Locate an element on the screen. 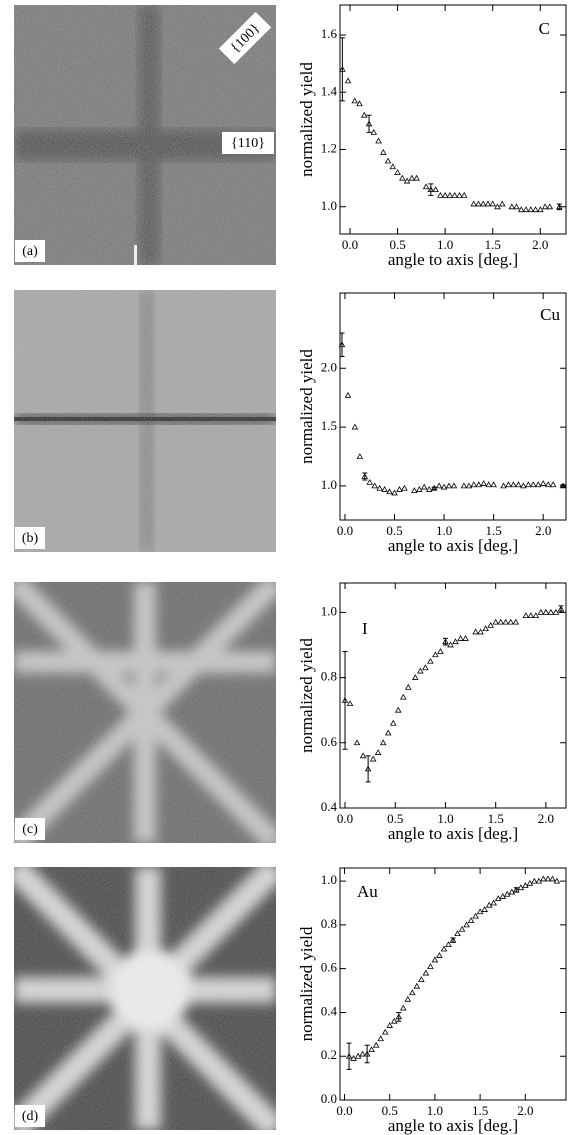 The height and width of the screenshot is (1135, 572). chart-annotation: C is located at coordinates (544, 28).